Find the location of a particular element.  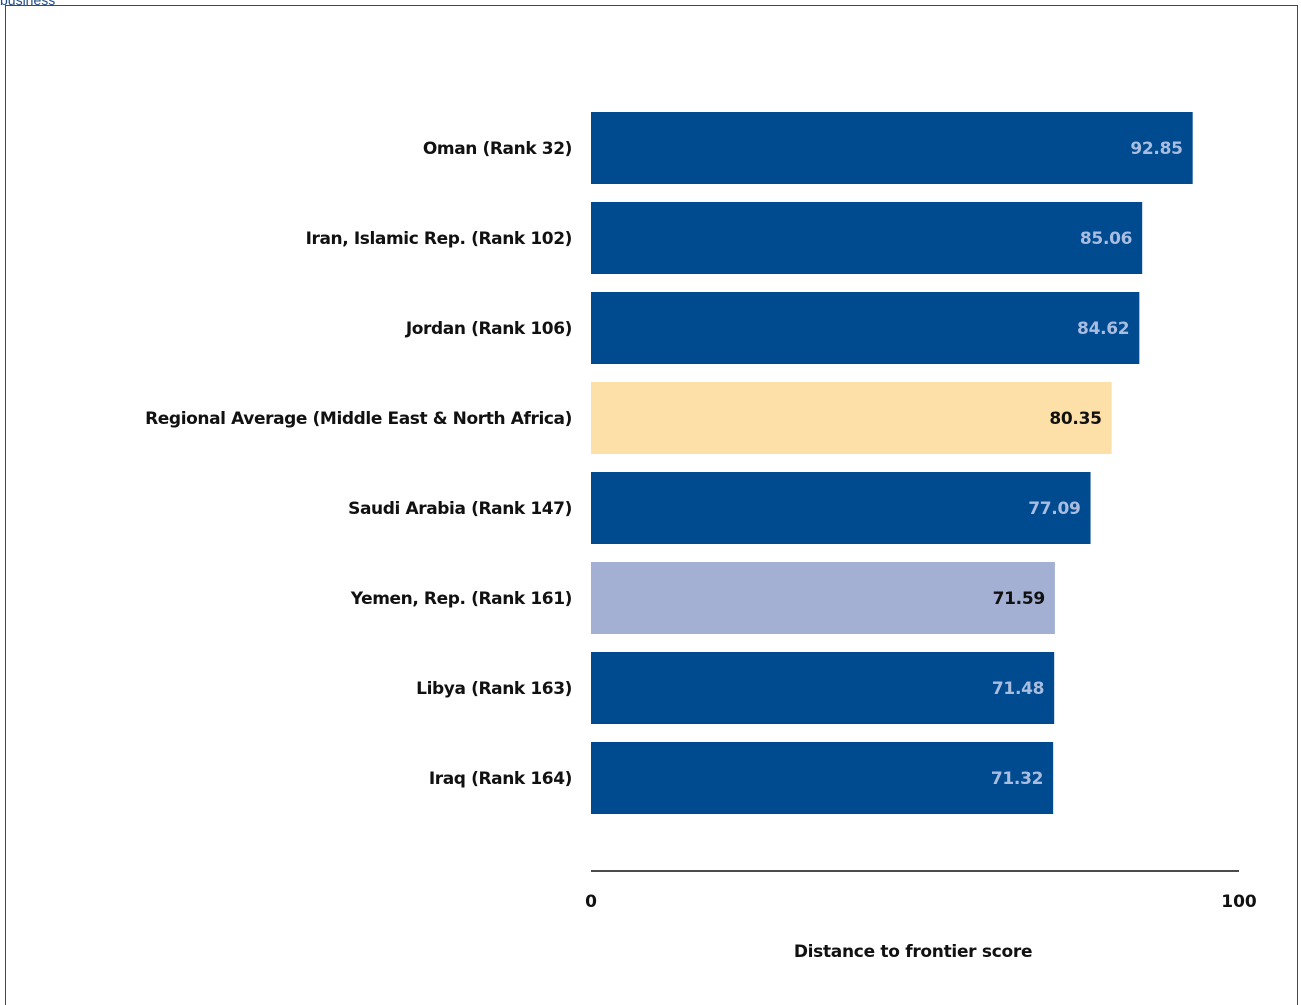

category-label-6: Libya (Rank 163) is located at coordinates (494, 689).